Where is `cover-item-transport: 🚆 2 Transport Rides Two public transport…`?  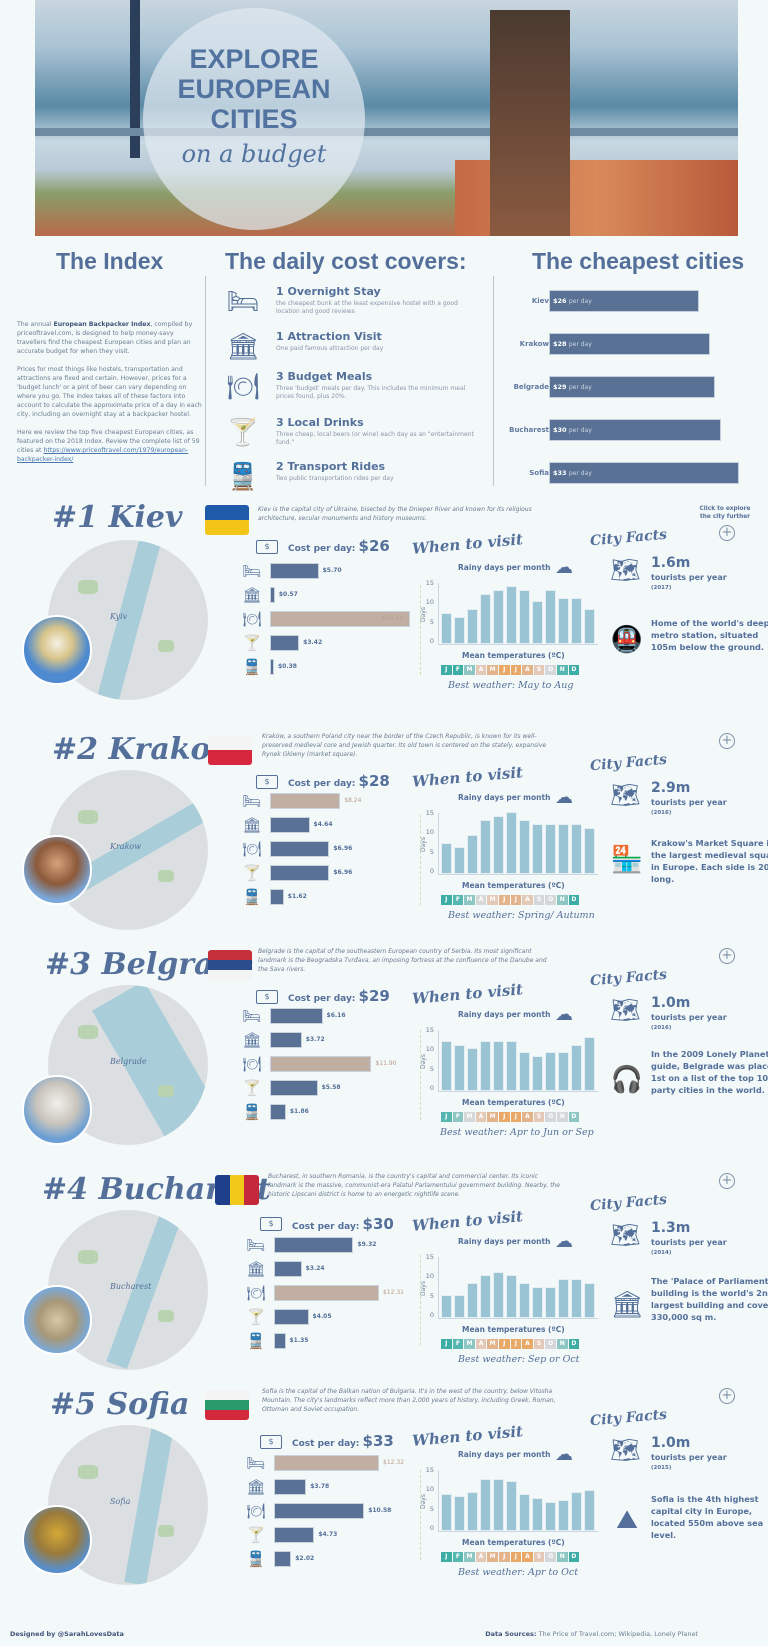
cover-item-transport: 🚆 2 Transport Rides Two public transport… is located at coordinates (351, 480).